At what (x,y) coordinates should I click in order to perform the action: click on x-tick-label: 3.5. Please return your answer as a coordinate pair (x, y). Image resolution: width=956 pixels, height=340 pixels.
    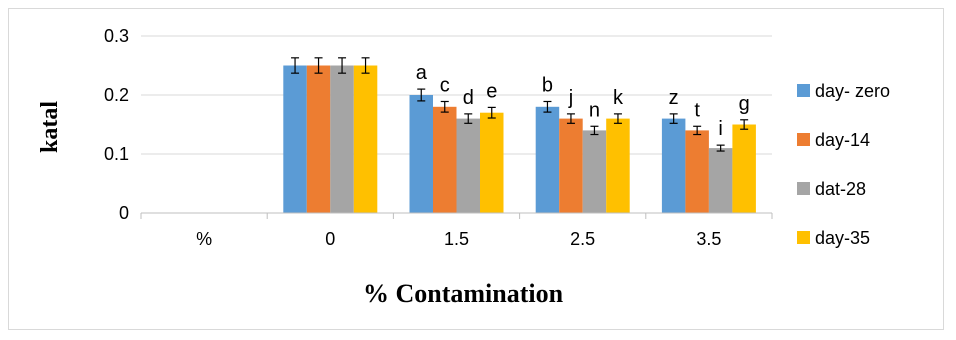
    Looking at the image, I should click on (708, 239).